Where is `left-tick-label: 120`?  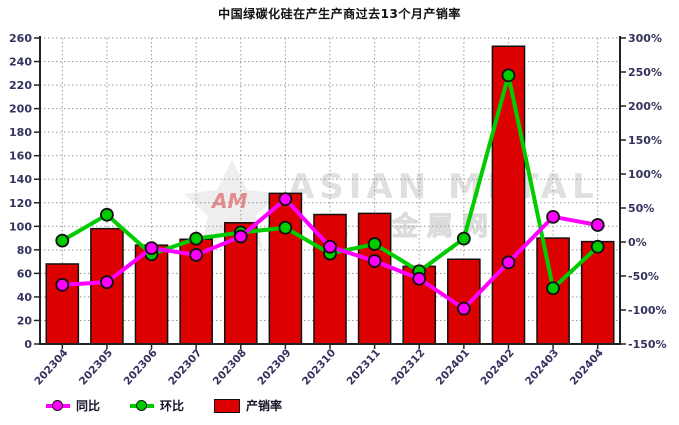 left-tick-label: 120 is located at coordinates (20, 203).